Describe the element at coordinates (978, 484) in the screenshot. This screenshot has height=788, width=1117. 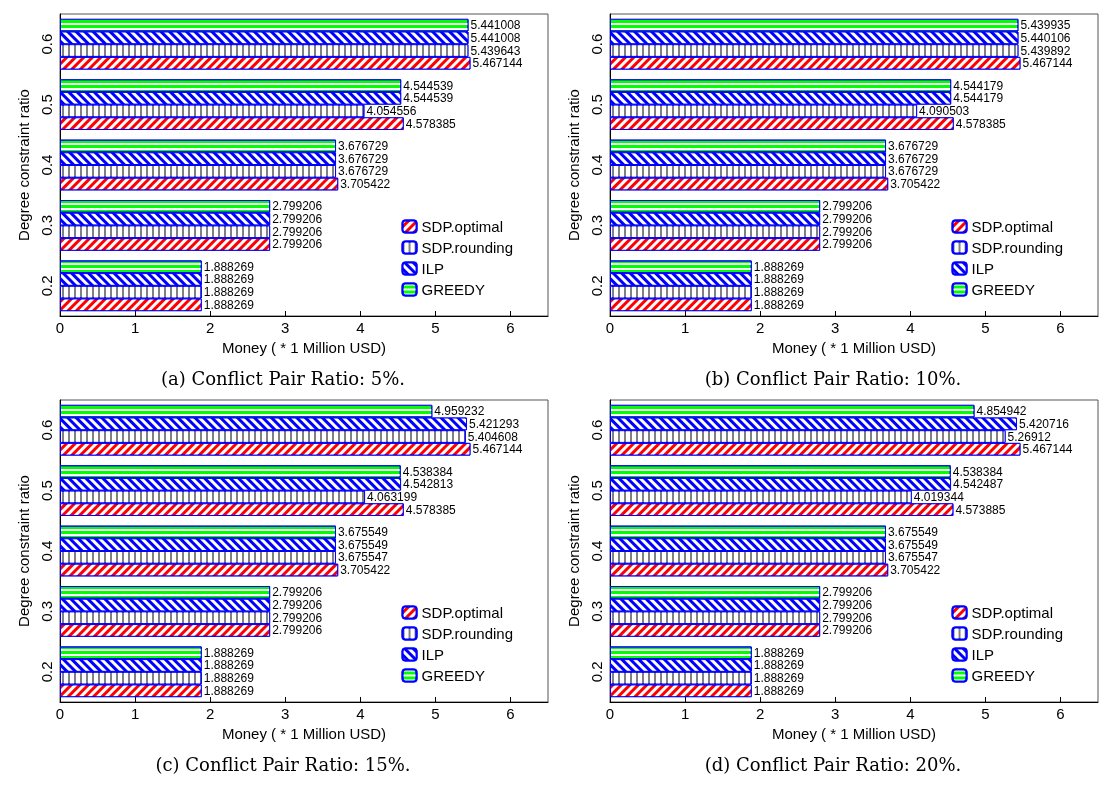
I see `data-label: 4.542487` at that location.